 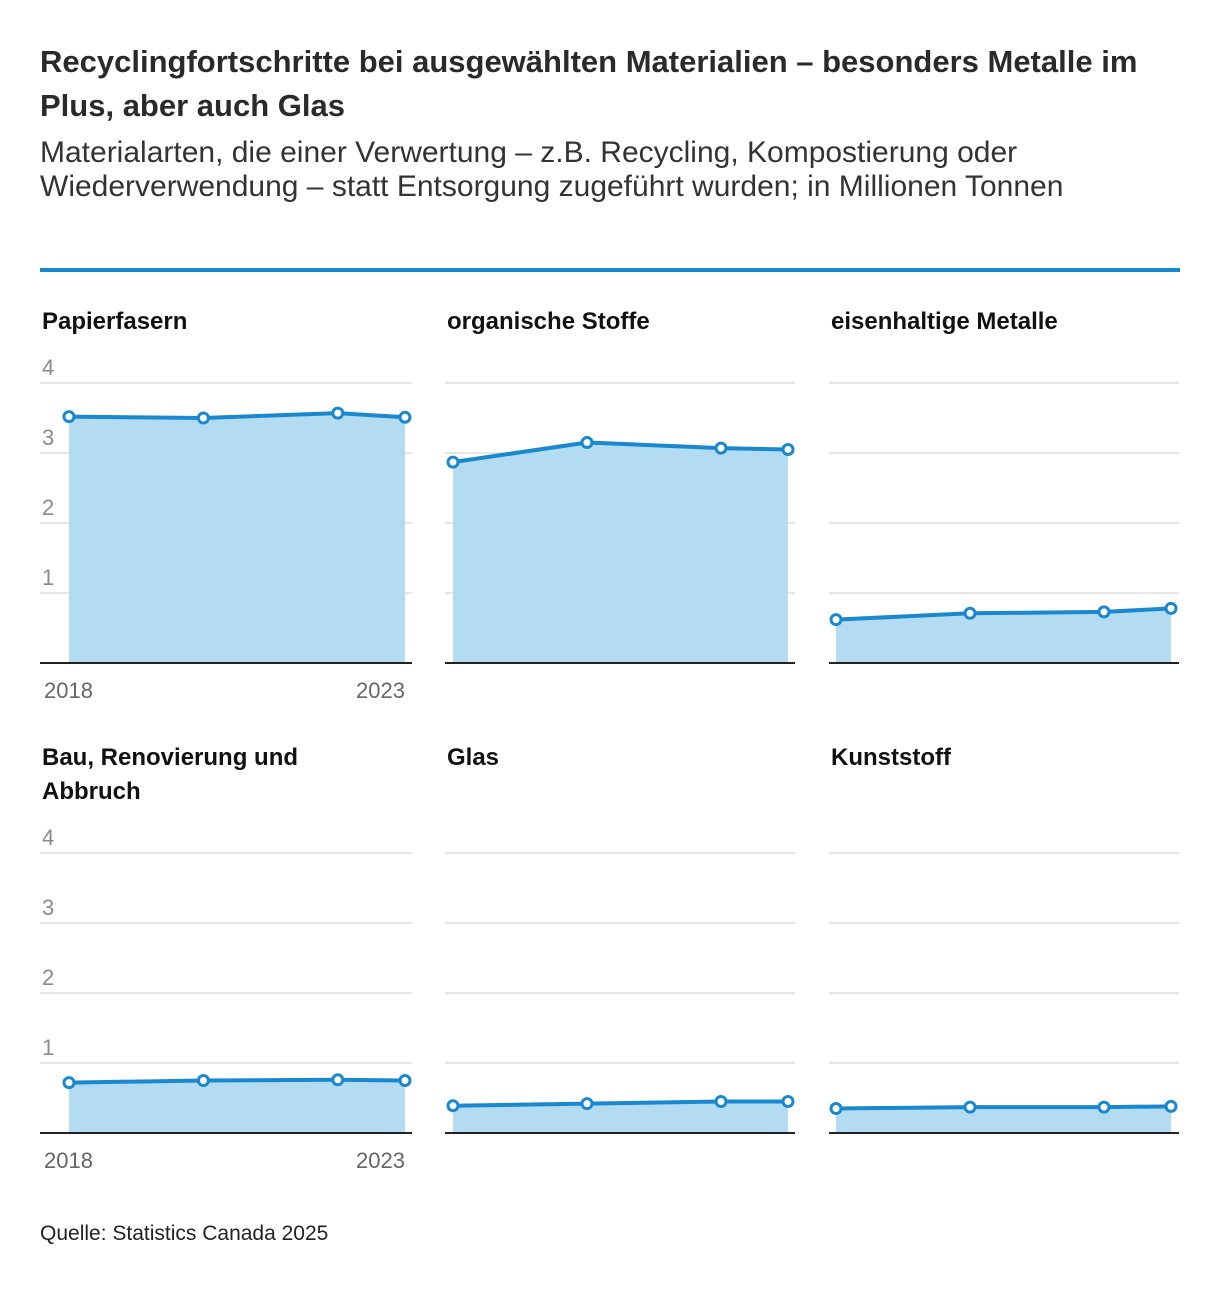 I want to click on panel-3-point-2020, so click(x=970, y=613).